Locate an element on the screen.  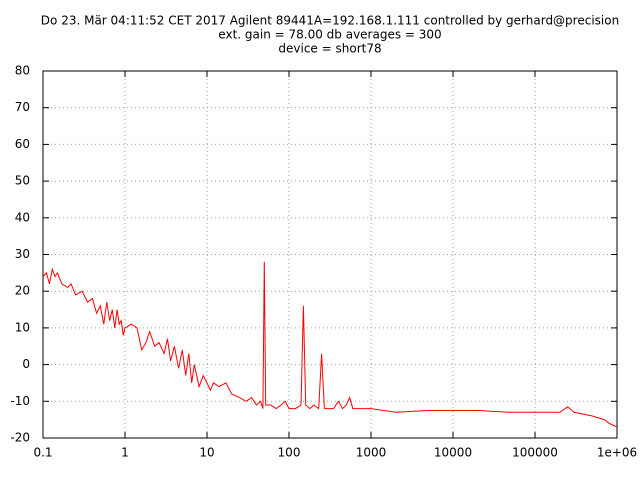
x-tick-label: 100000 is located at coordinates (535, 453).